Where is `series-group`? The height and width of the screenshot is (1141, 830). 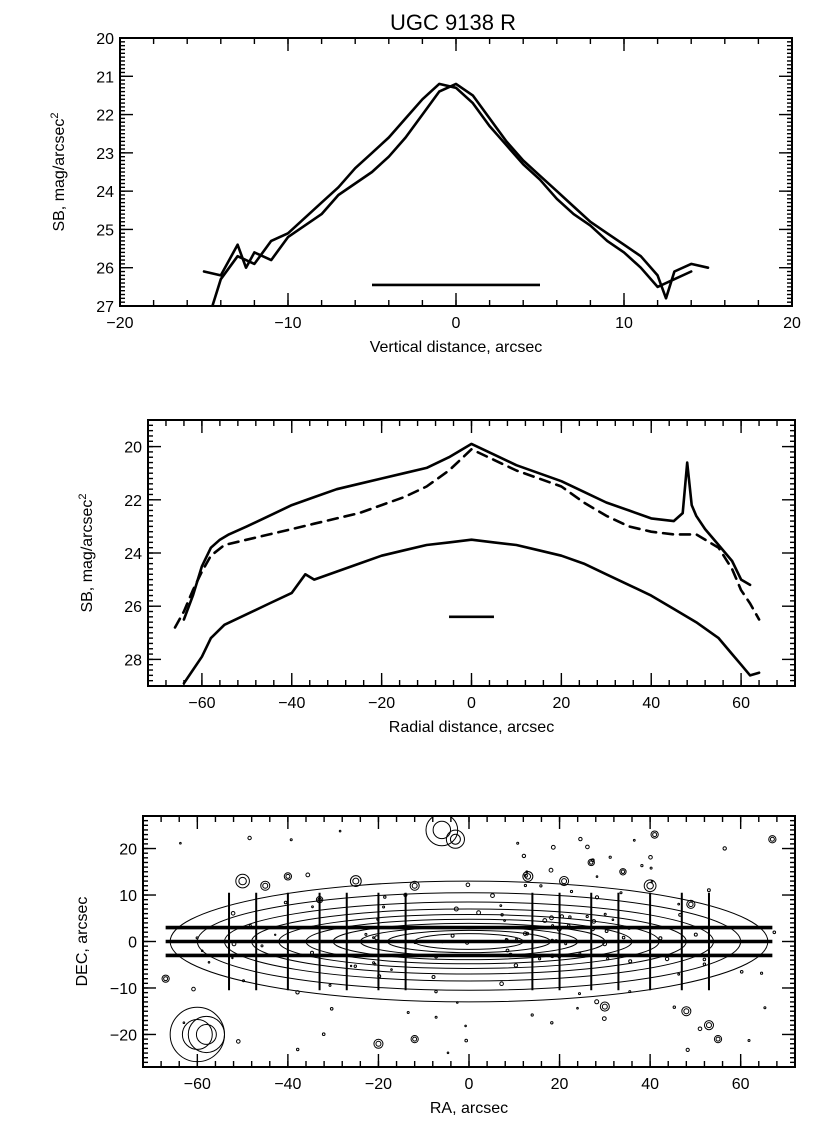 series-group is located at coordinates (456, 194).